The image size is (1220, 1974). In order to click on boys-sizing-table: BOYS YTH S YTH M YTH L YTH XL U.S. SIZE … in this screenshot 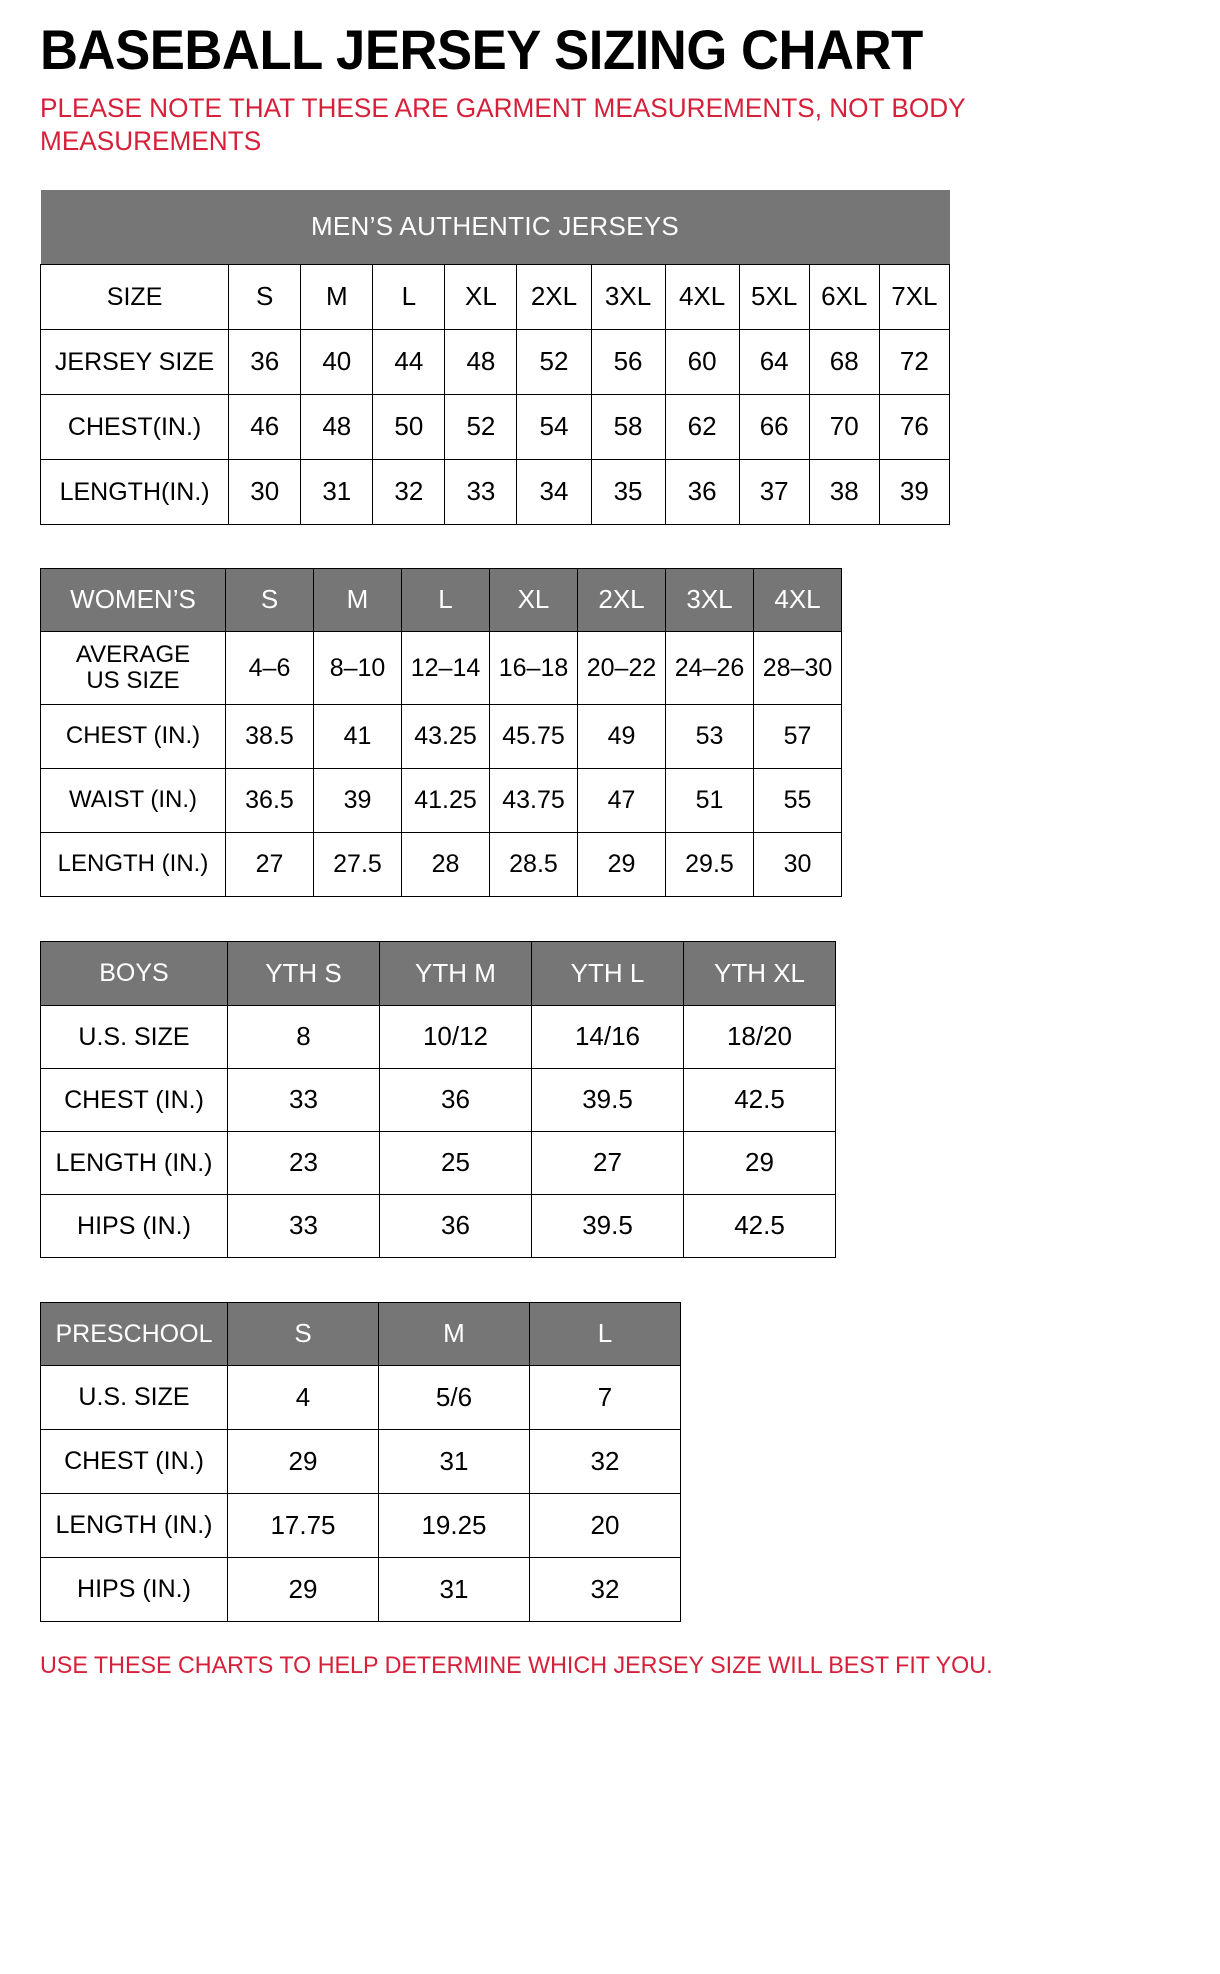, I will do `click(438, 1099)`.